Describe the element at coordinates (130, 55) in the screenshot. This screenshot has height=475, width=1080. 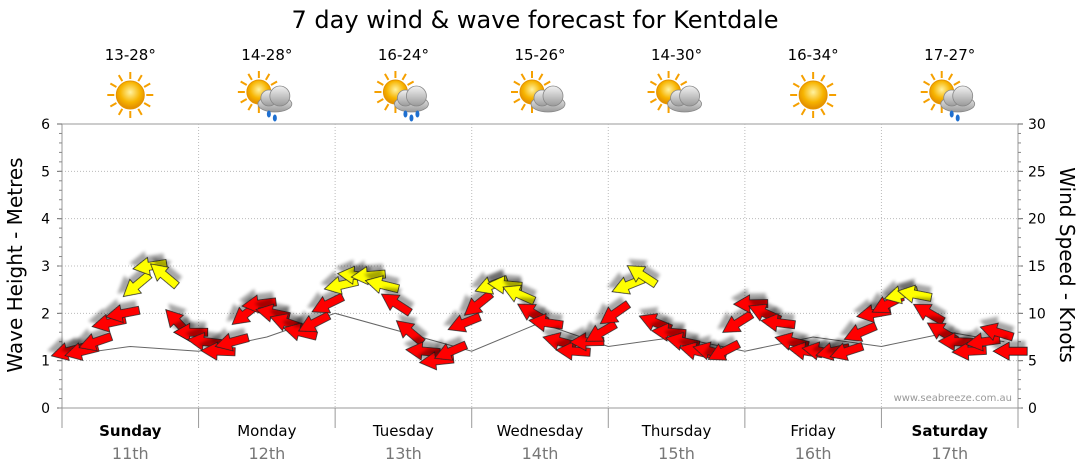
I see `temperature-range: 13-28°` at that location.